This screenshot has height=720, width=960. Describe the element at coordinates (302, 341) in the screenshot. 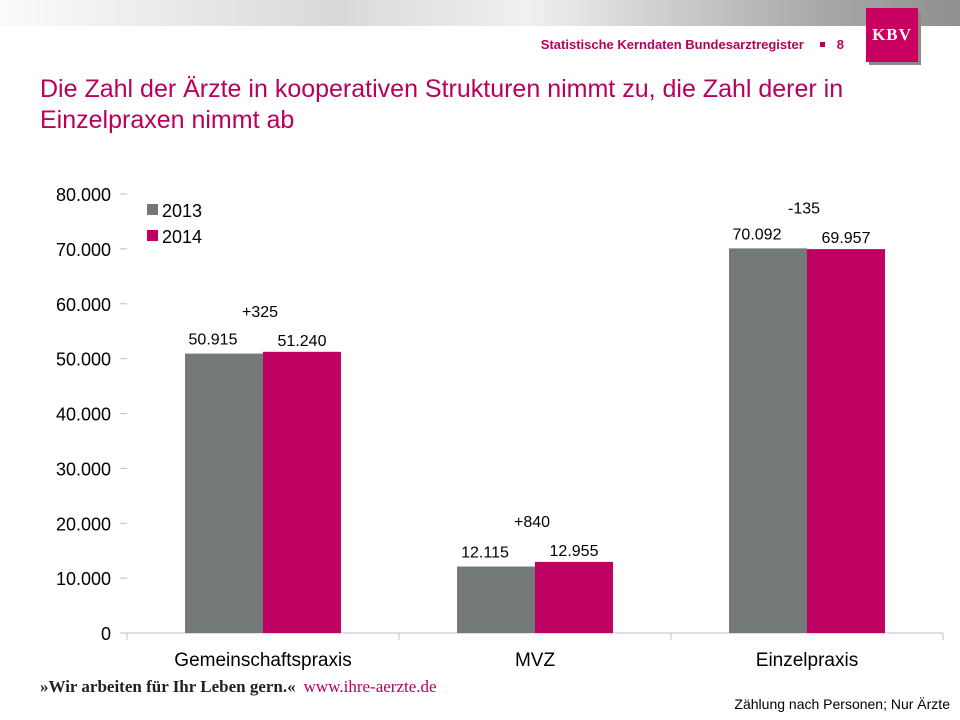

I see `data-label-2014: 51.240` at that location.